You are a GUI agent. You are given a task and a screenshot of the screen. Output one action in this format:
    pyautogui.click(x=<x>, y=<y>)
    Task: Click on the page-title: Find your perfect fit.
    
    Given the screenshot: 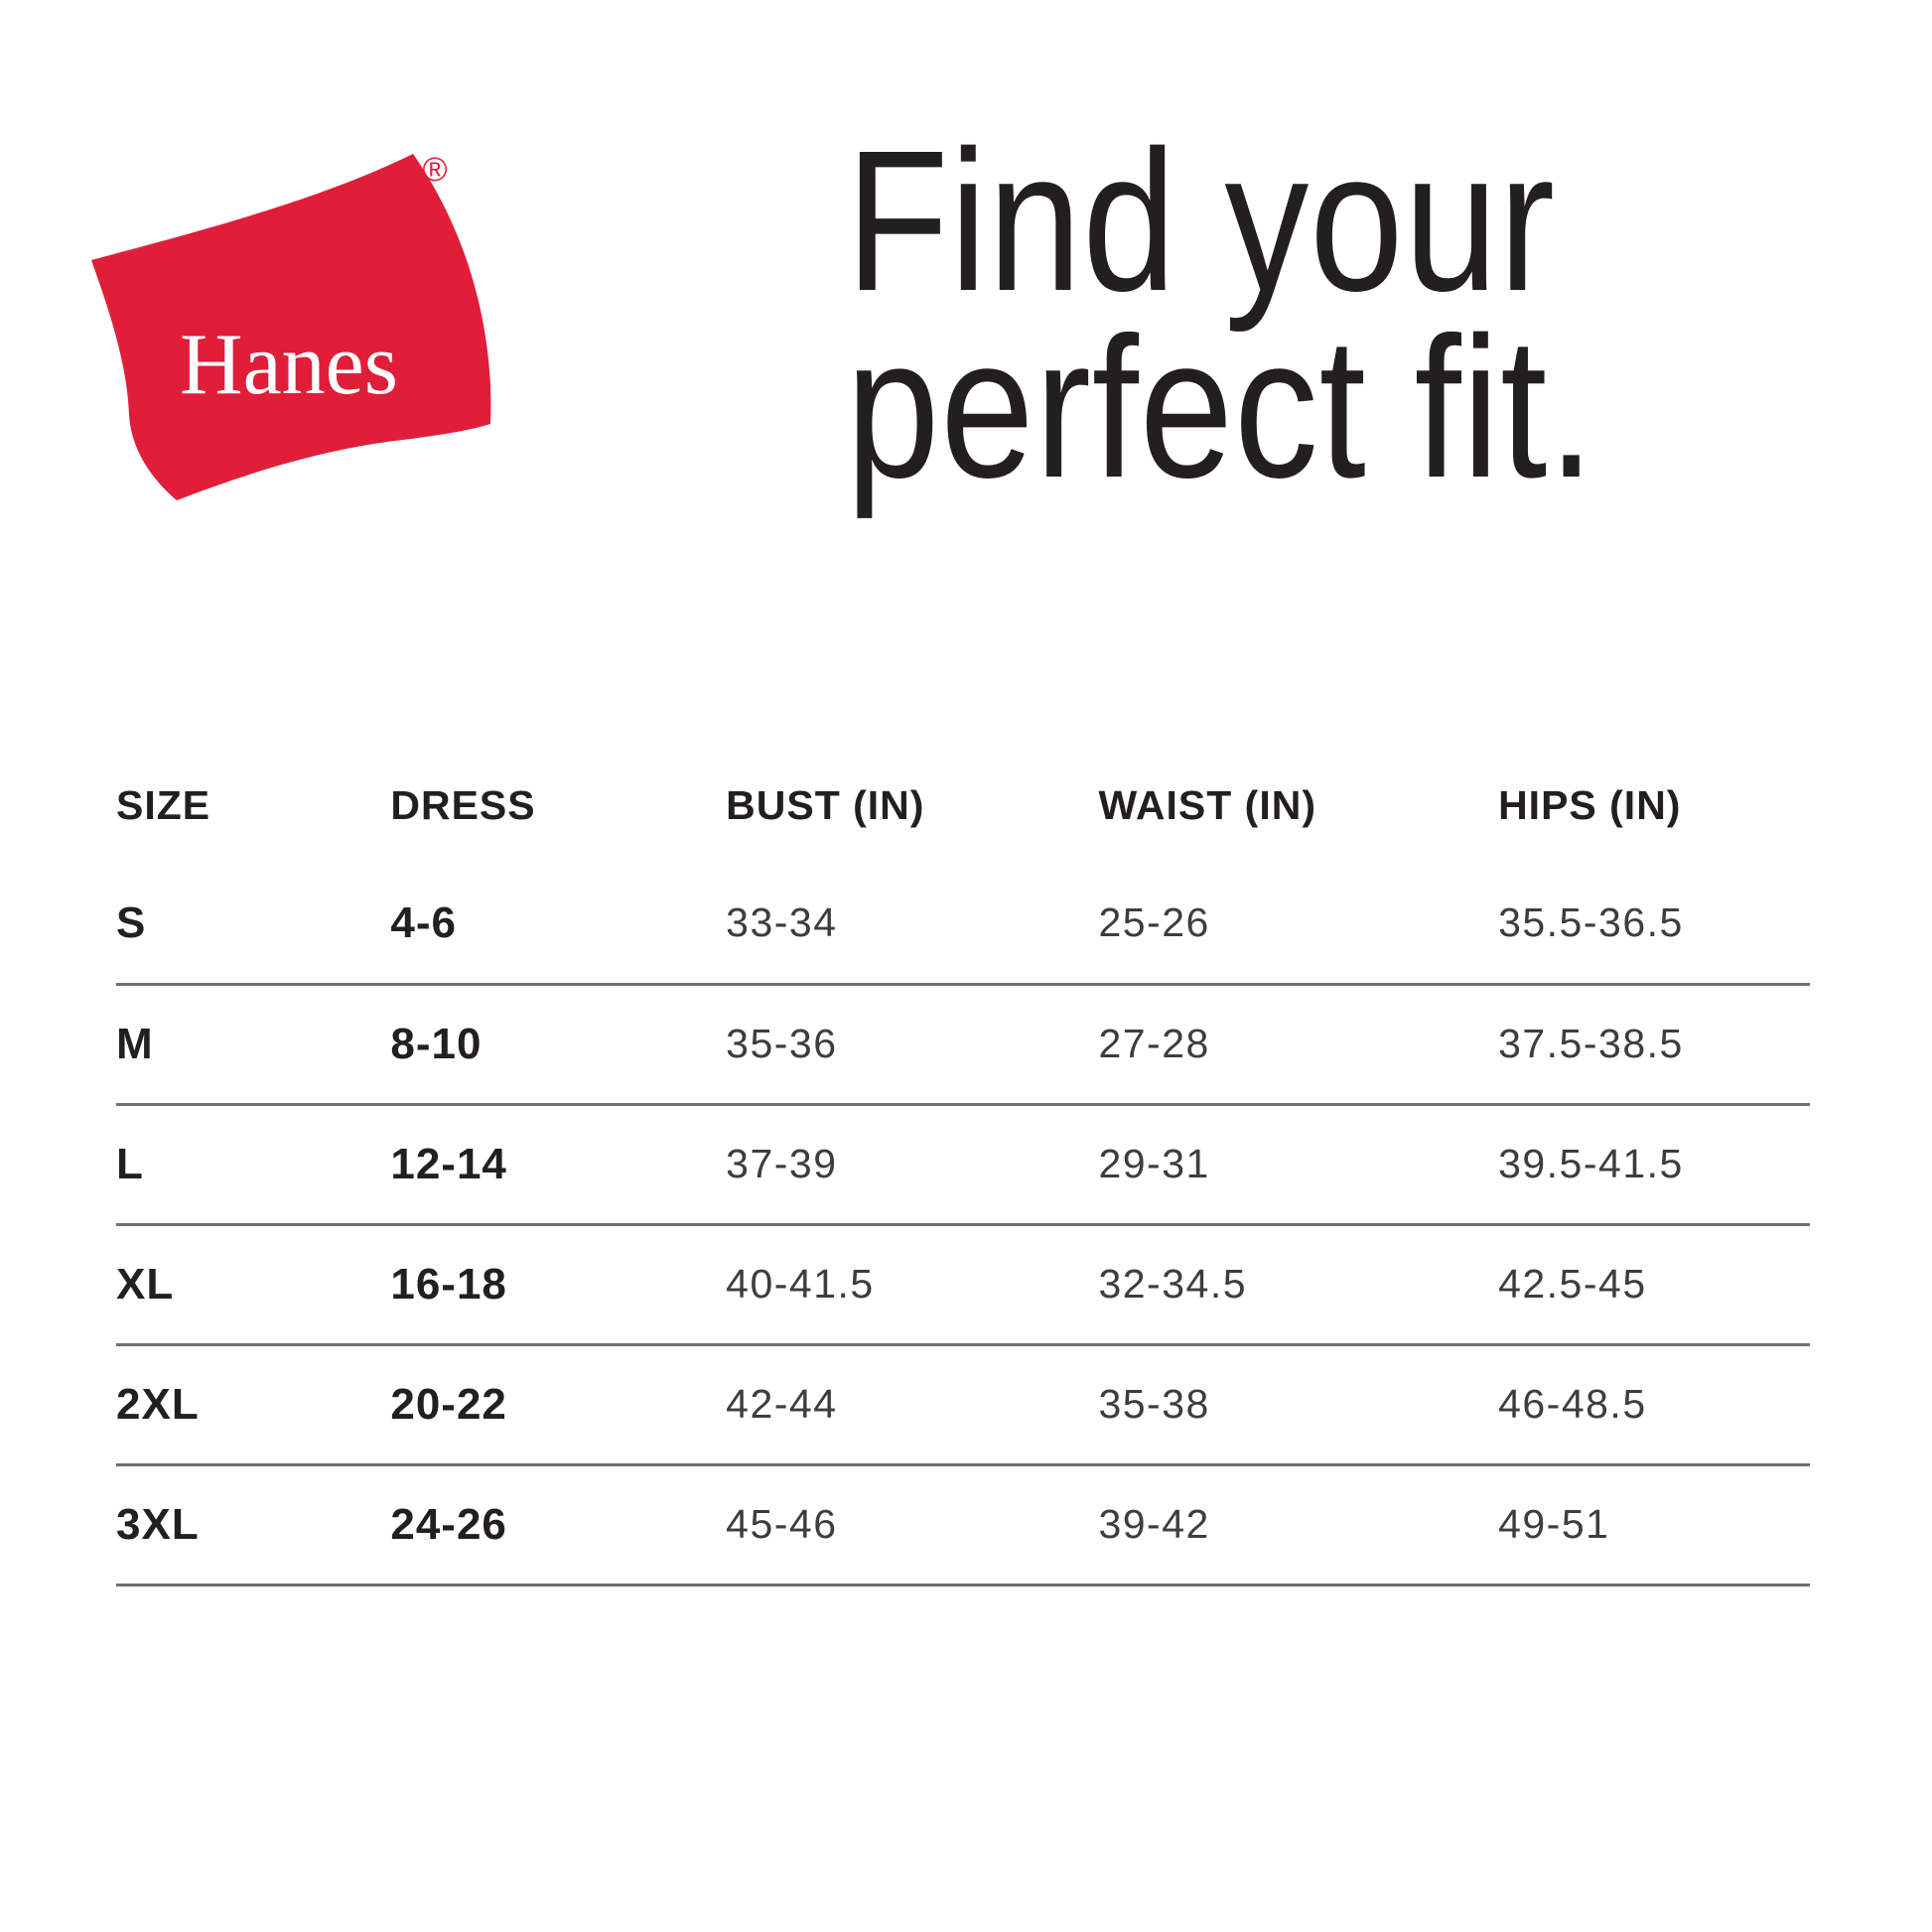 What is the action you would take?
    pyautogui.click(x=1221, y=314)
    